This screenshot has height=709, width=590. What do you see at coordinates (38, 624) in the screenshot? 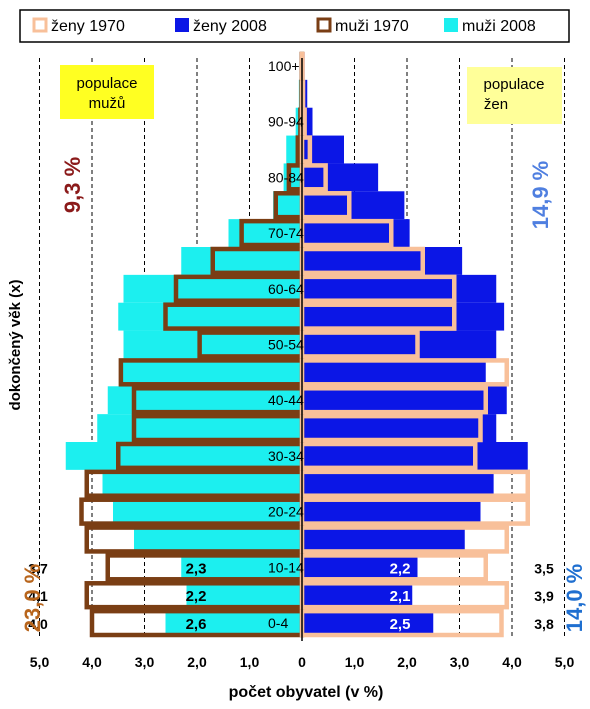
I see `label-male-1970-0-4: 4,0` at bounding box center [38, 624].